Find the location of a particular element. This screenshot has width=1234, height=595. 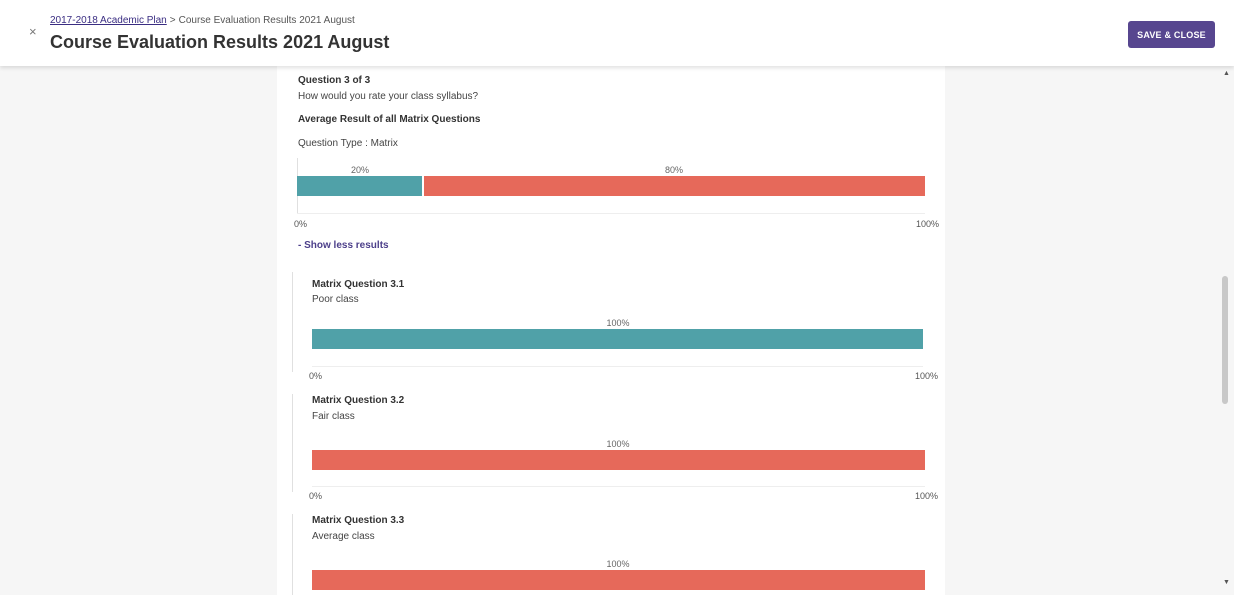

segment-label-red: 80% is located at coordinates (674, 170).